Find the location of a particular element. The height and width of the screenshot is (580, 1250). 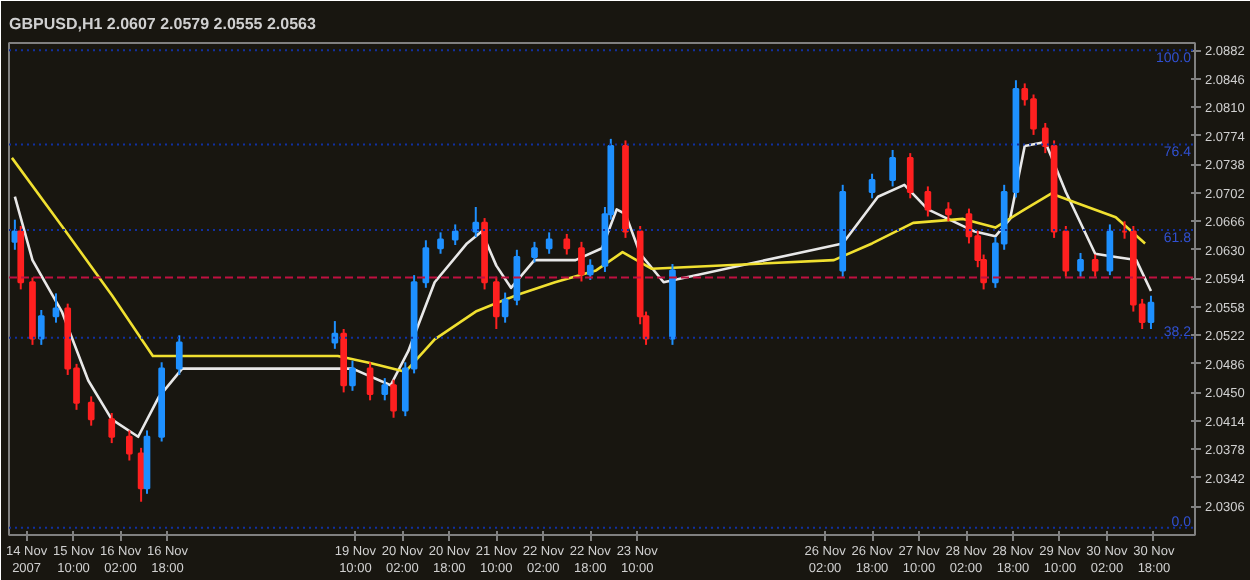

chart-title: GBPUSD,H1 2.0607 2.0579 2.0555 2.0563 is located at coordinates (163, 24).